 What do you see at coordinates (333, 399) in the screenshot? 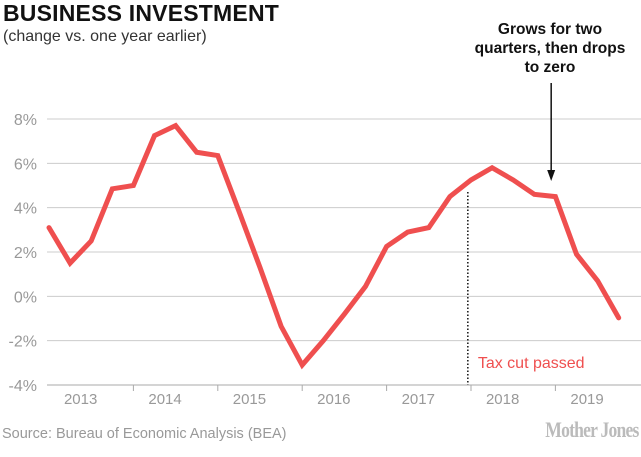
I see `x-tick-label: 2016` at bounding box center [333, 399].